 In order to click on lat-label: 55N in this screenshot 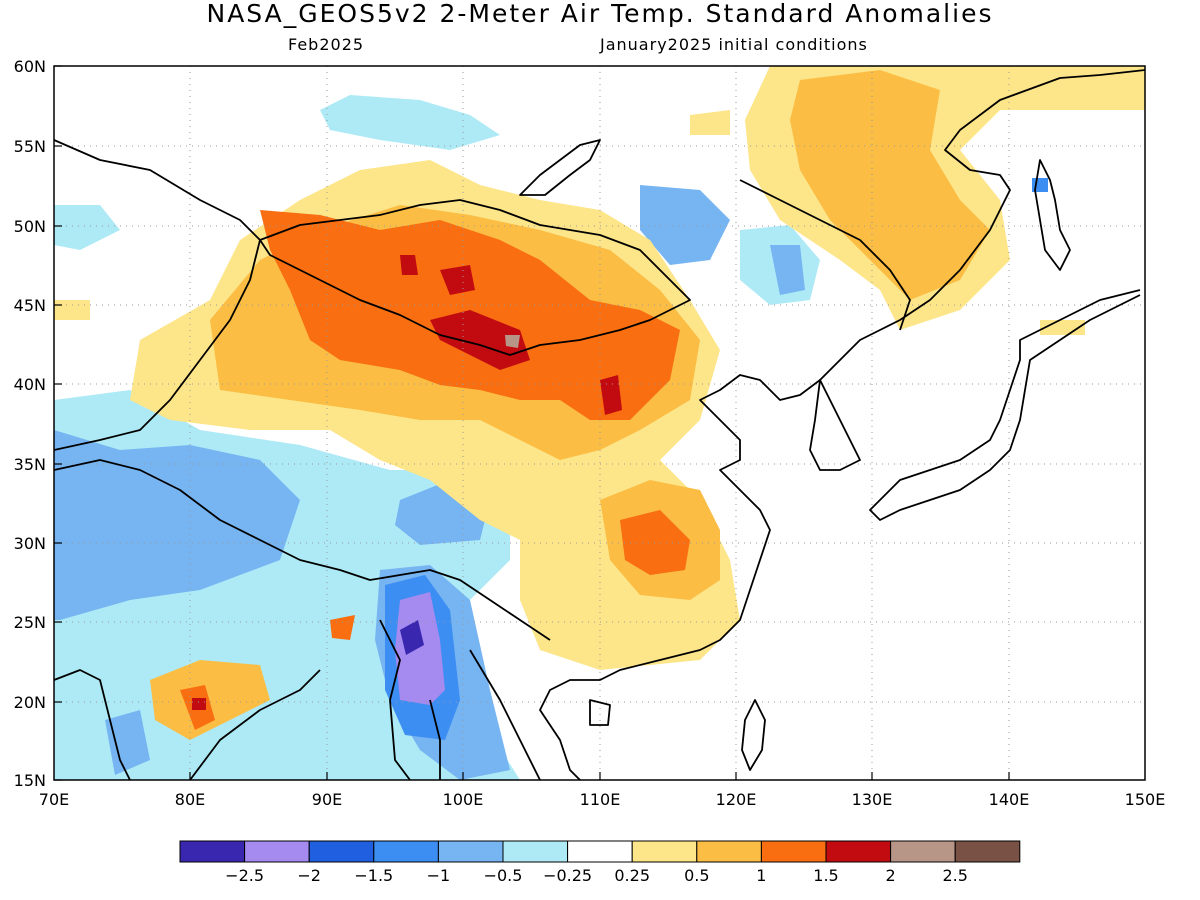, I will do `click(30, 146)`.